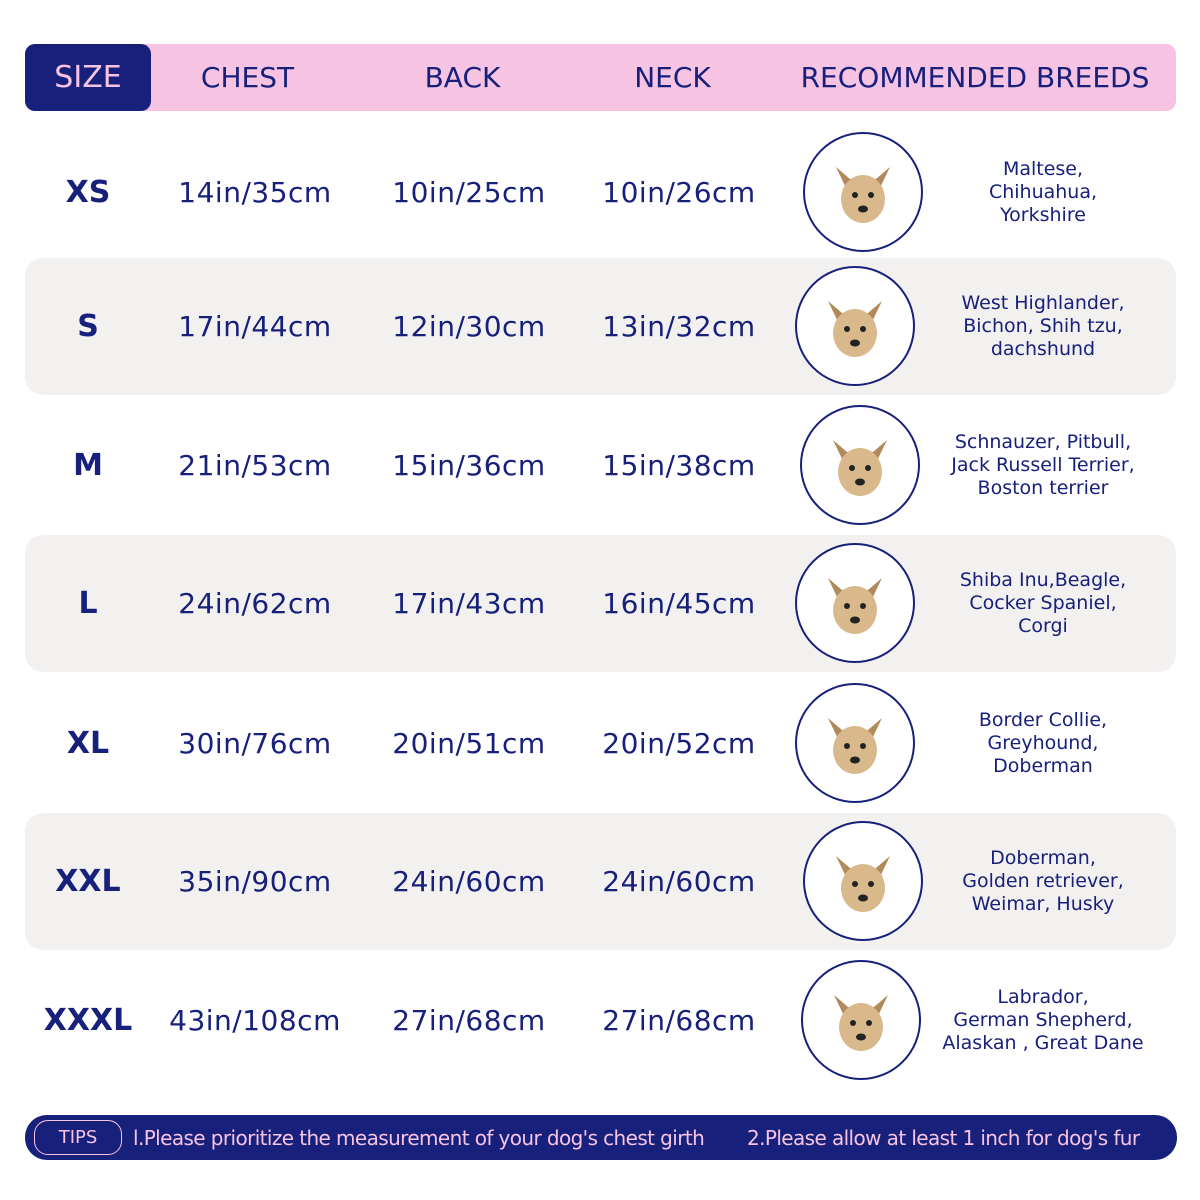 Image resolution: width=1200 pixels, height=1200 pixels. What do you see at coordinates (469, 465) in the screenshot?
I see `back-value: 15in/36cm` at bounding box center [469, 465].